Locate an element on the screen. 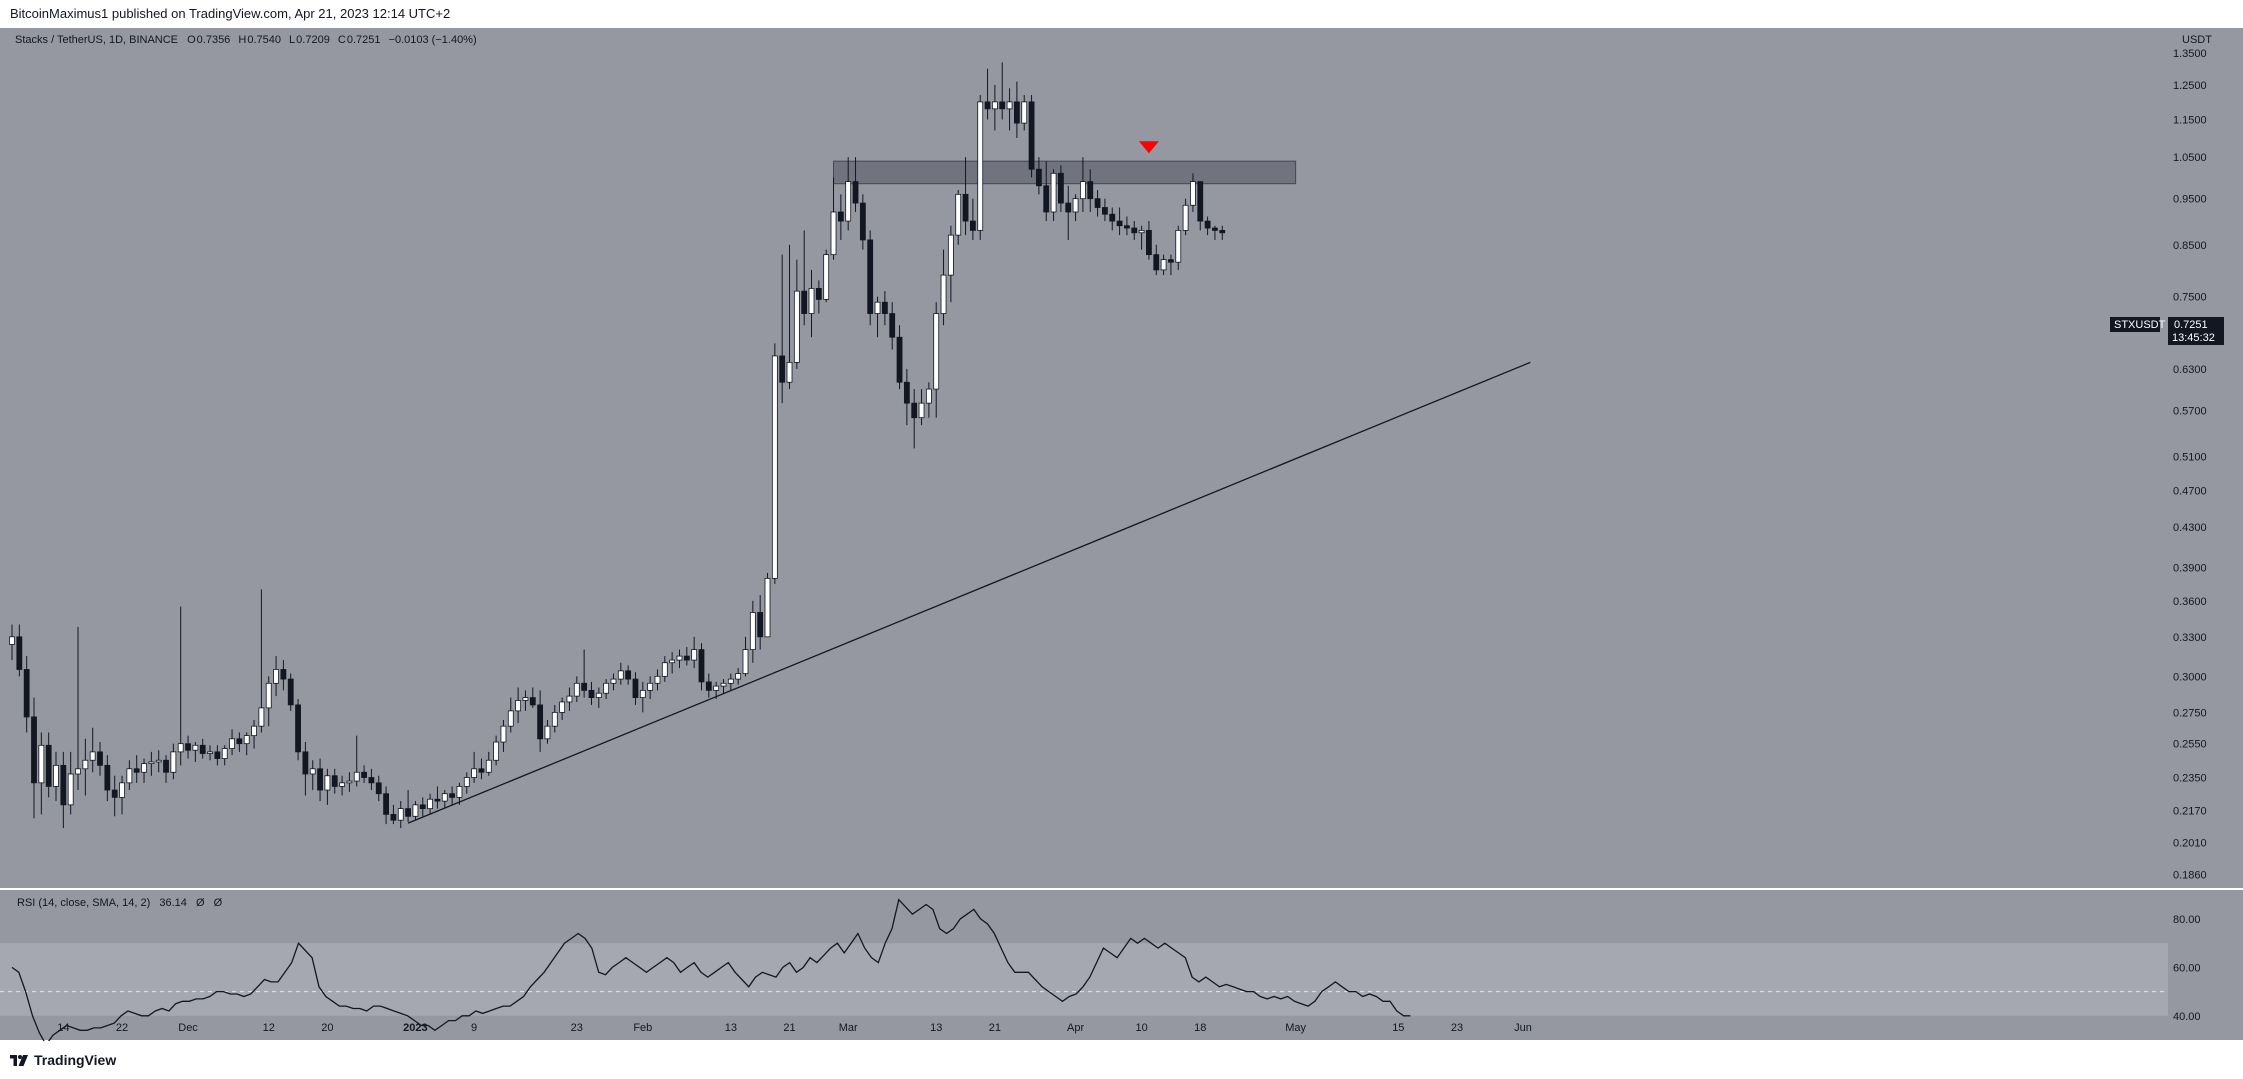  rsi-axis: 80.00 60.00 40.00 is located at coordinates (2187, 968).